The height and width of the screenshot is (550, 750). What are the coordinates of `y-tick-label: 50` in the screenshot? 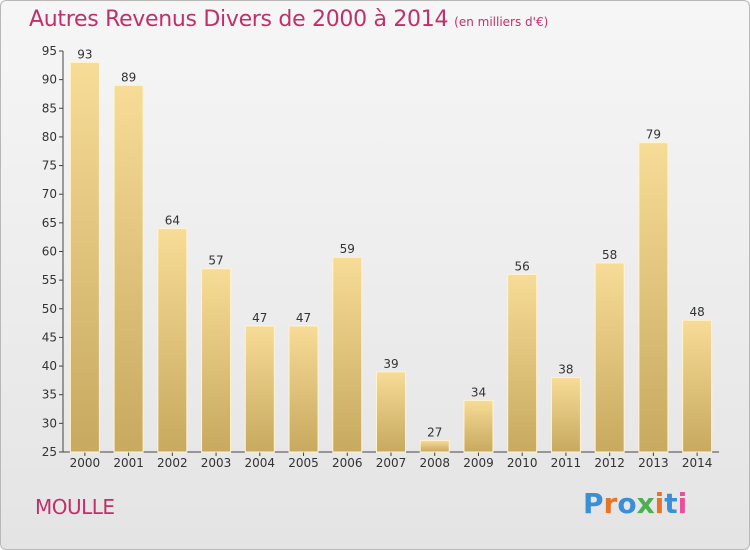 It's located at (49, 309).